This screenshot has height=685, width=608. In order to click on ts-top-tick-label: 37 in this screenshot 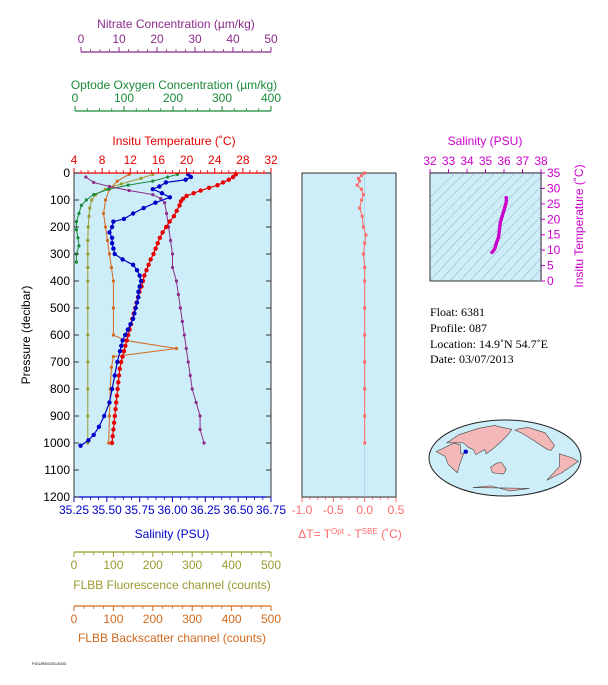, I will do `click(523, 161)`.